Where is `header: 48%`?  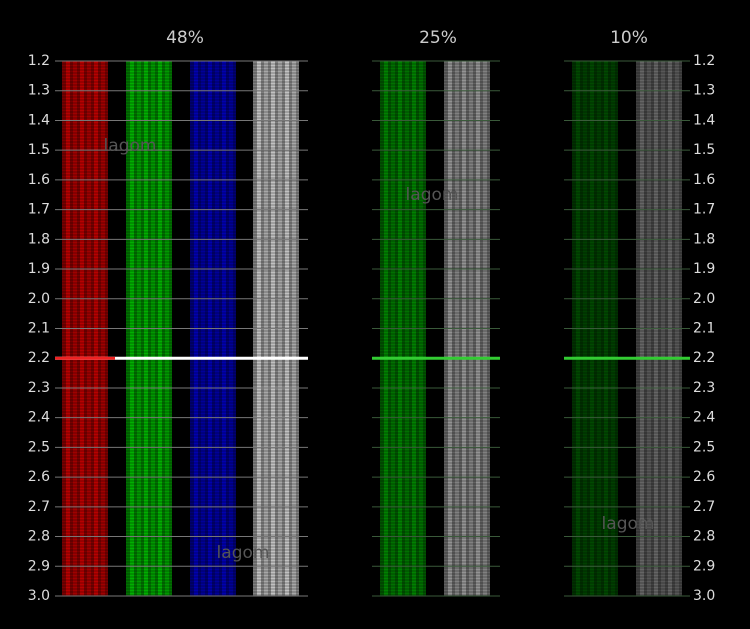
header: 48% is located at coordinates (185, 38).